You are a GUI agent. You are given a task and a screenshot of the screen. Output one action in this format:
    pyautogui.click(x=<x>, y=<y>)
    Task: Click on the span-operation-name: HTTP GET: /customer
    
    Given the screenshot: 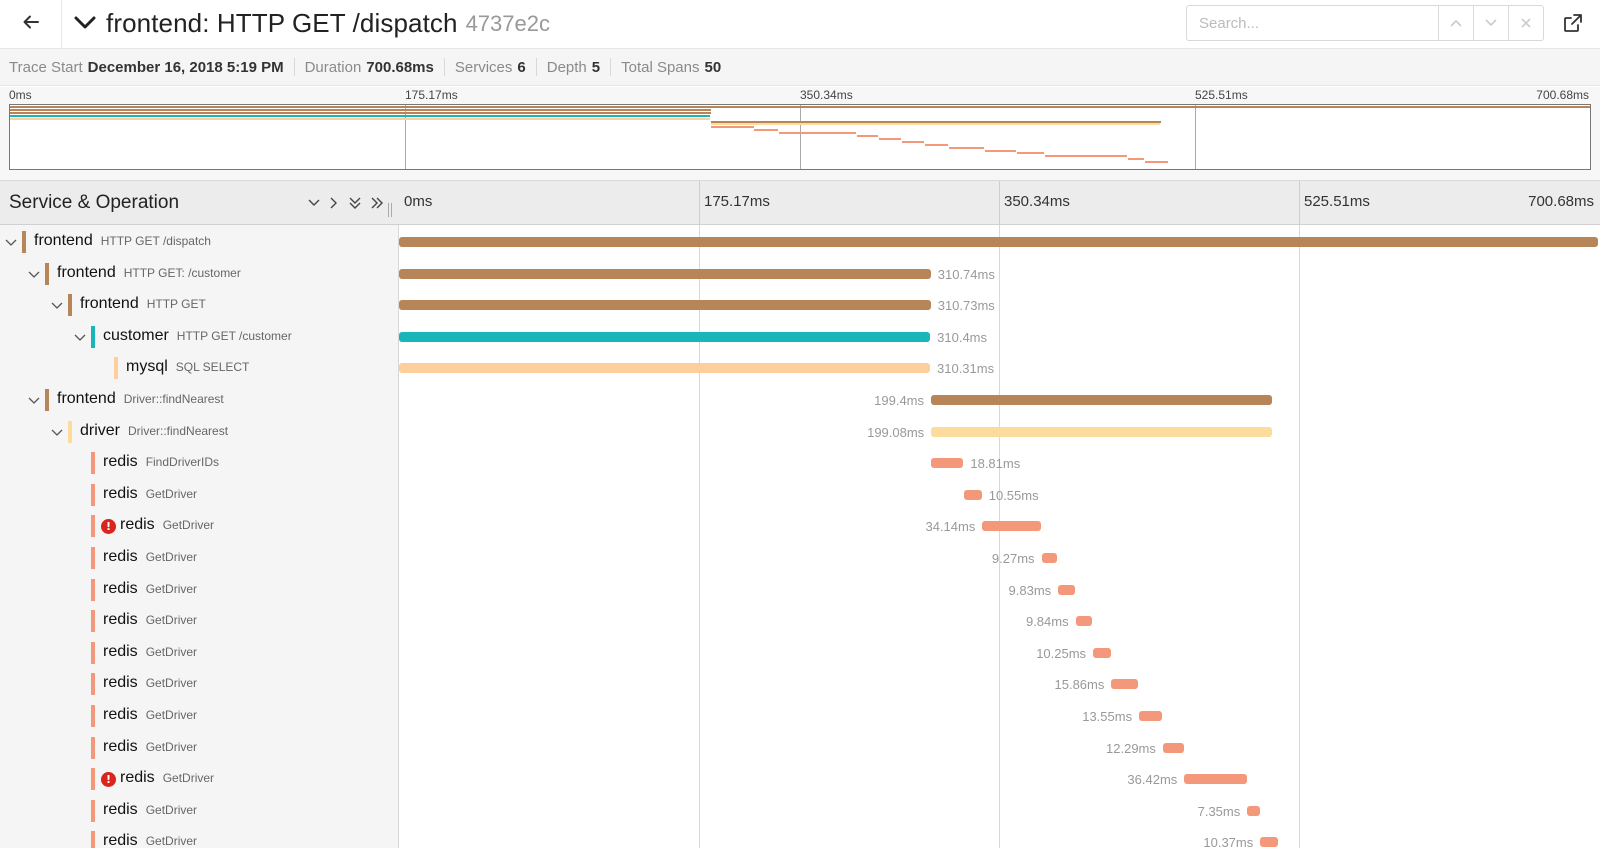 What is the action you would take?
    pyautogui.click(x=182, y=273)
    